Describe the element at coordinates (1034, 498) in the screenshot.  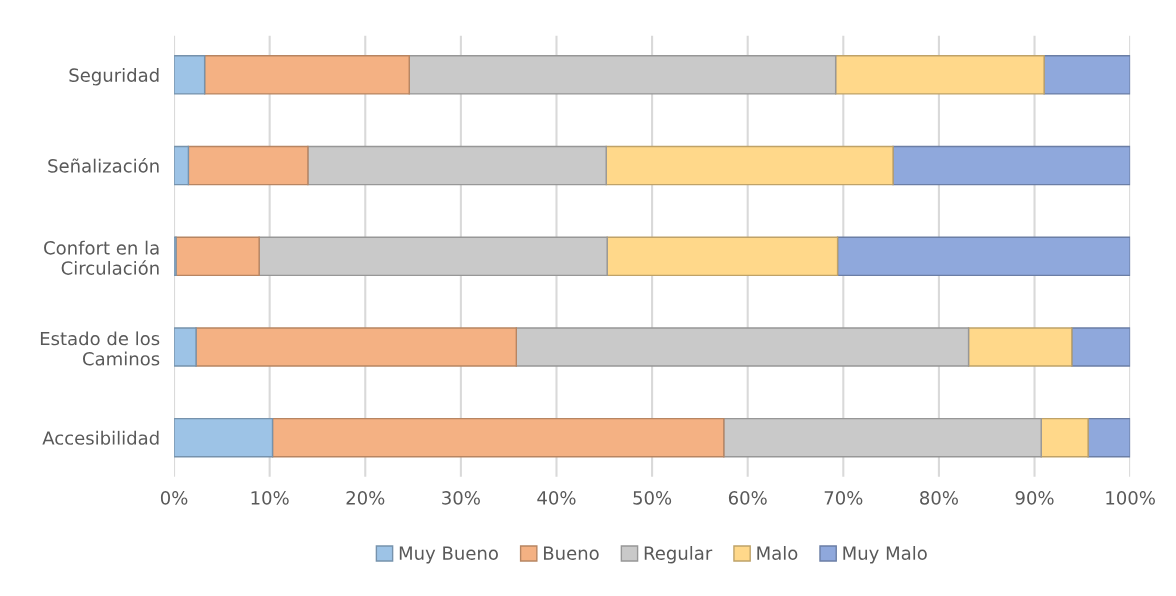
I see `x-tick-label: 90%` at that location.